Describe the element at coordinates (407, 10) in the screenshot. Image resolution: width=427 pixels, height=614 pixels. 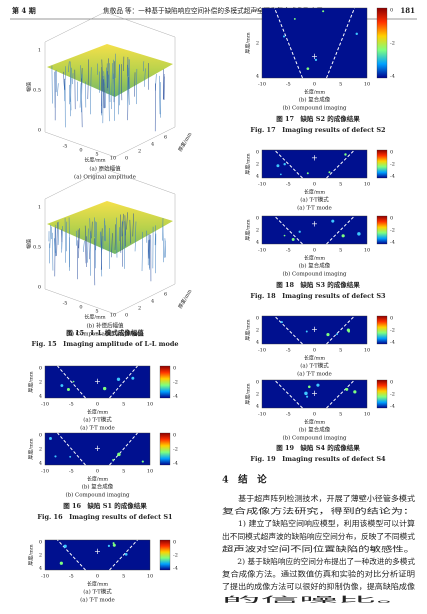
I see `page-number: 181` at that location.